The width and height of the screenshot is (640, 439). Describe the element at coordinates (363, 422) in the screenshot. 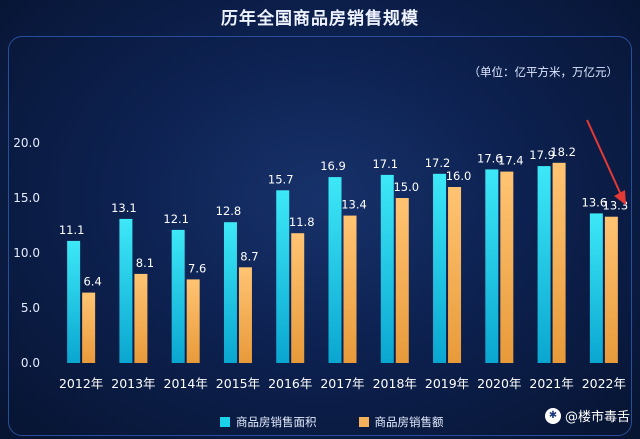

I see `legend-swatch-amount` at that location.